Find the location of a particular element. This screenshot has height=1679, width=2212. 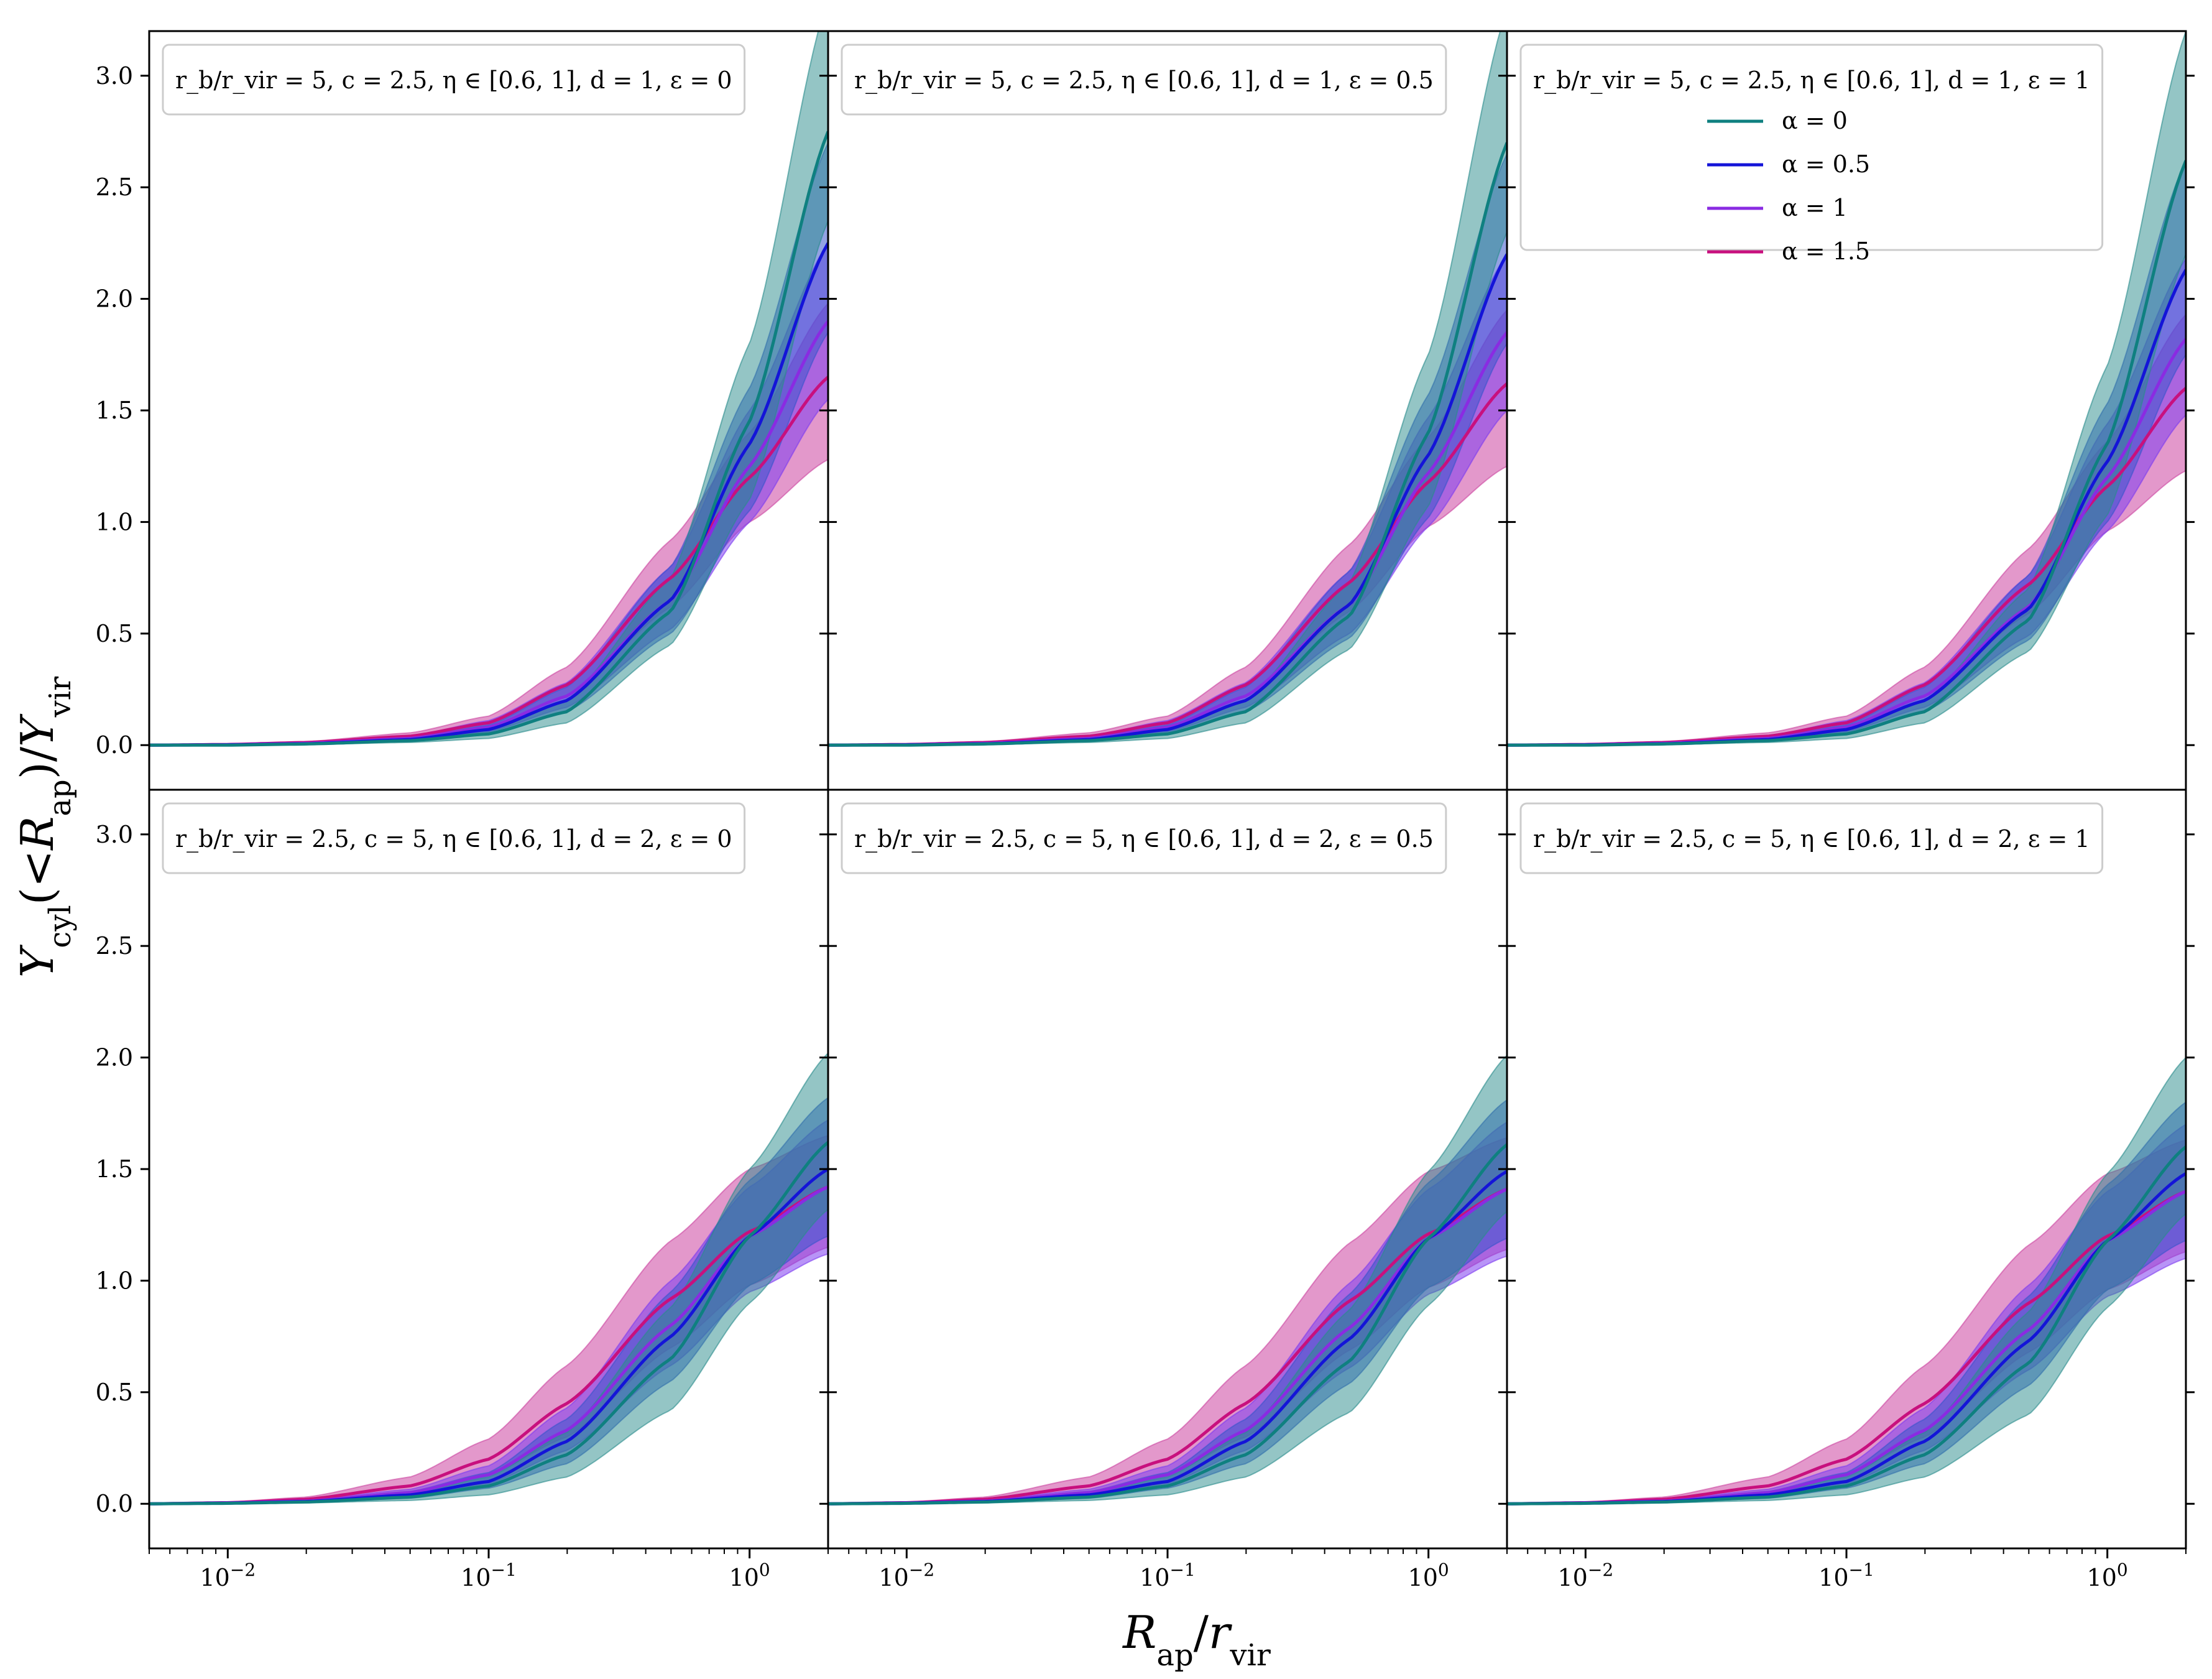

legend-label: α = 0 is located at coordinates (1815, 120).